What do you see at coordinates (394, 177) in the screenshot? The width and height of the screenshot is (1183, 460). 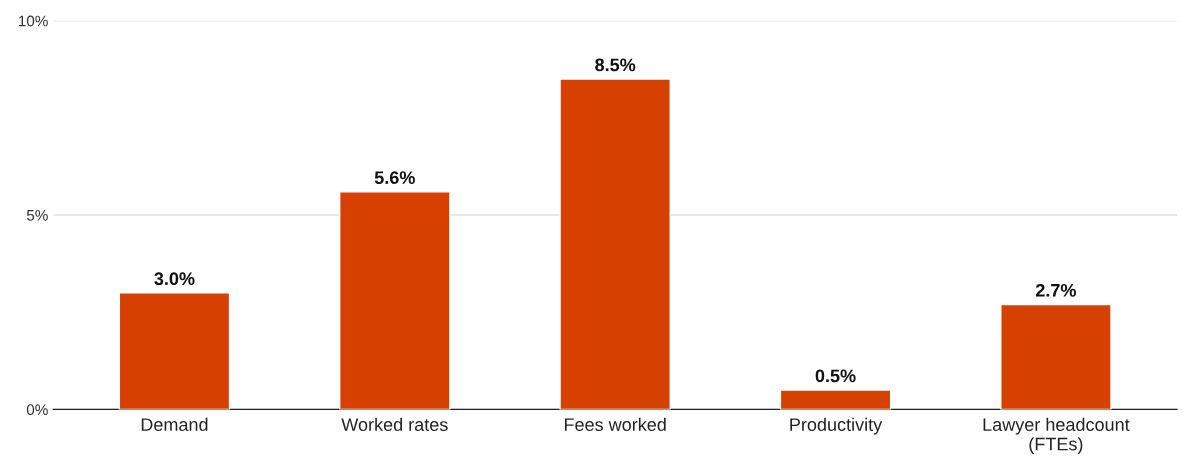 I see `data-label: 5.6%` at bounding box center [394, 177].